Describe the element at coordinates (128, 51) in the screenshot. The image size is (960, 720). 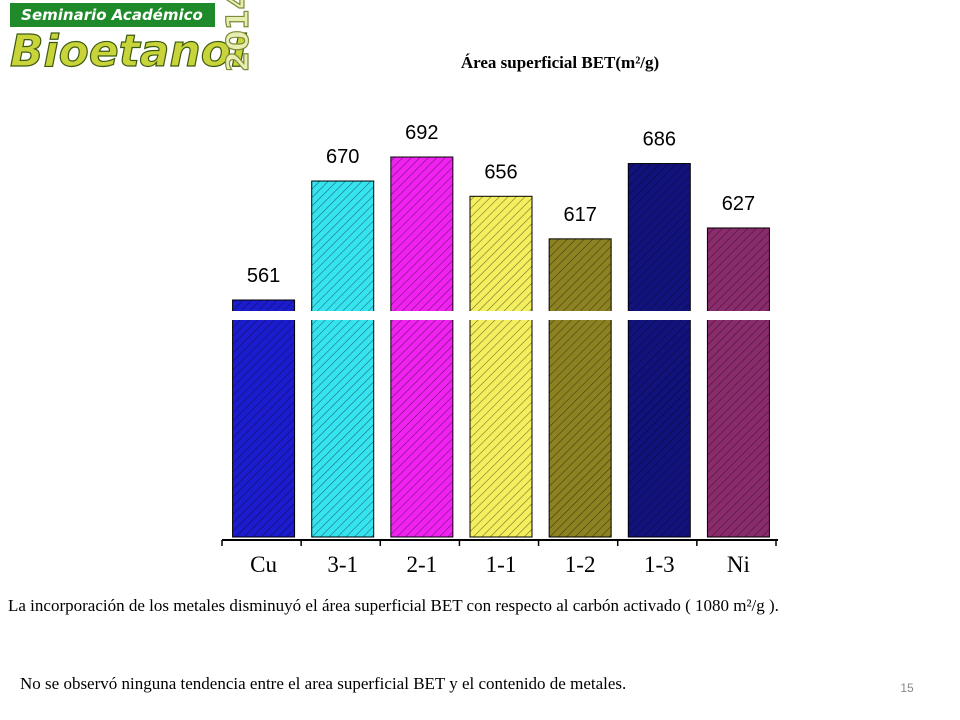
I see `logo: Bioetanol` at that location.